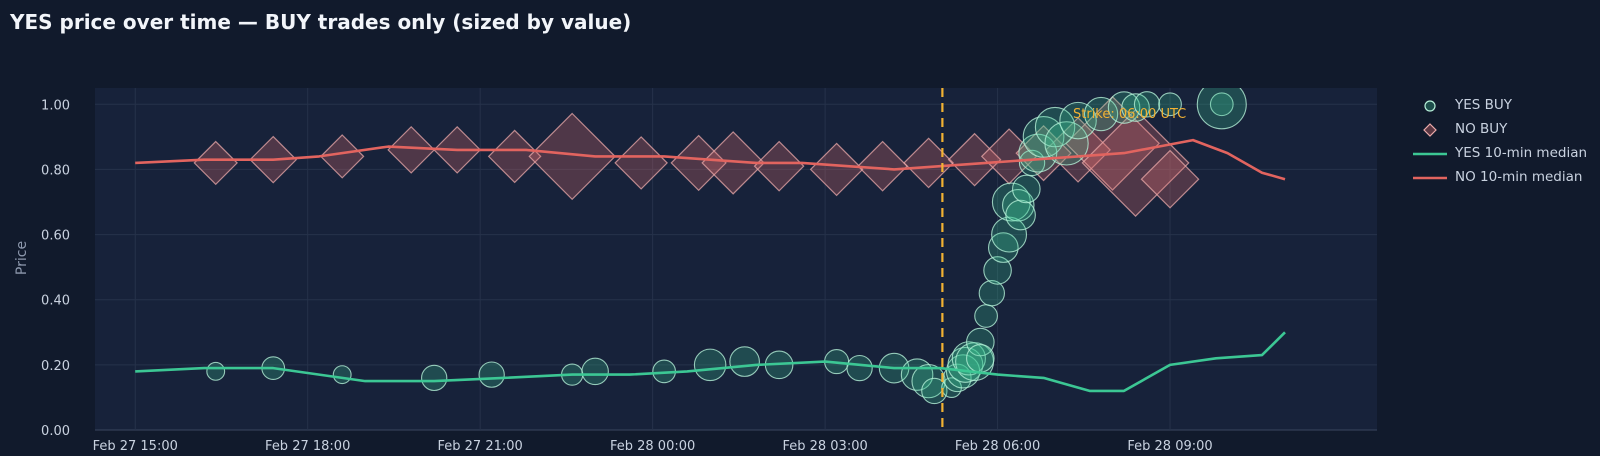 Image resolution: width=1600 pixels, height=456 pixels. Describe the element at coordinates (55, 268) in the screenshot. I see `y-tick-labels: 0.00 0.20 0.40 0.60 0.80 1.00` at that location.